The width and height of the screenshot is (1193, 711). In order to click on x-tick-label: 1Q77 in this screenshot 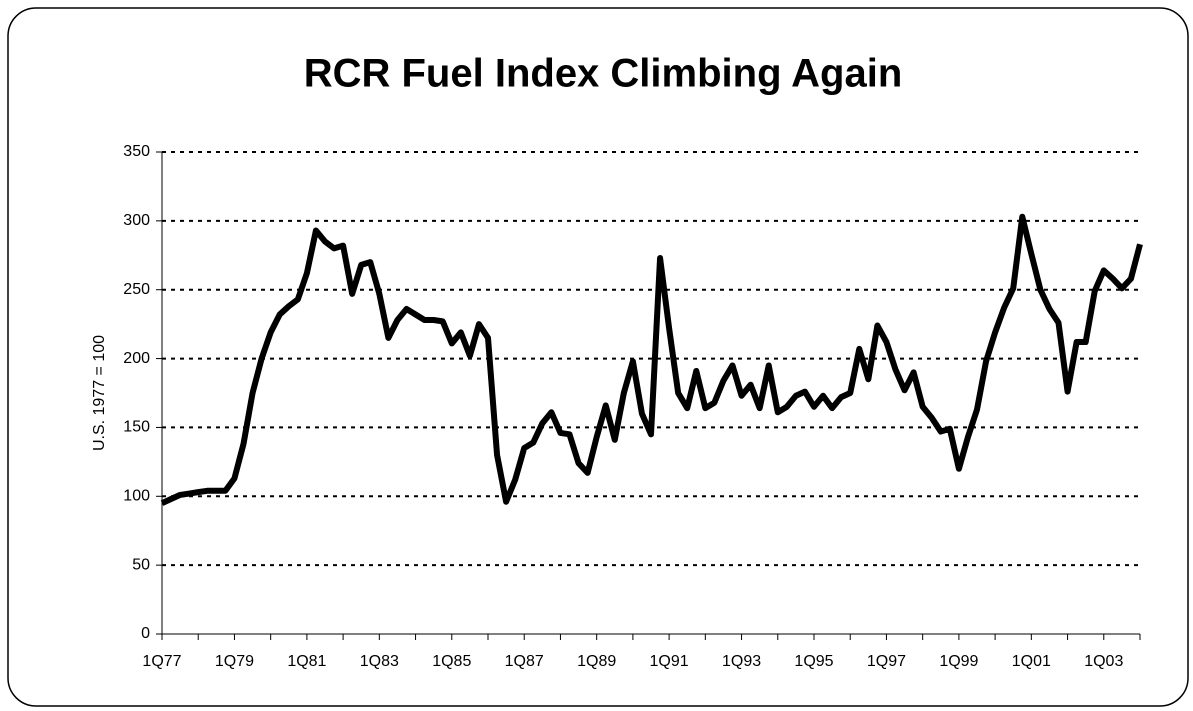, I will do `click(161, 661)`.